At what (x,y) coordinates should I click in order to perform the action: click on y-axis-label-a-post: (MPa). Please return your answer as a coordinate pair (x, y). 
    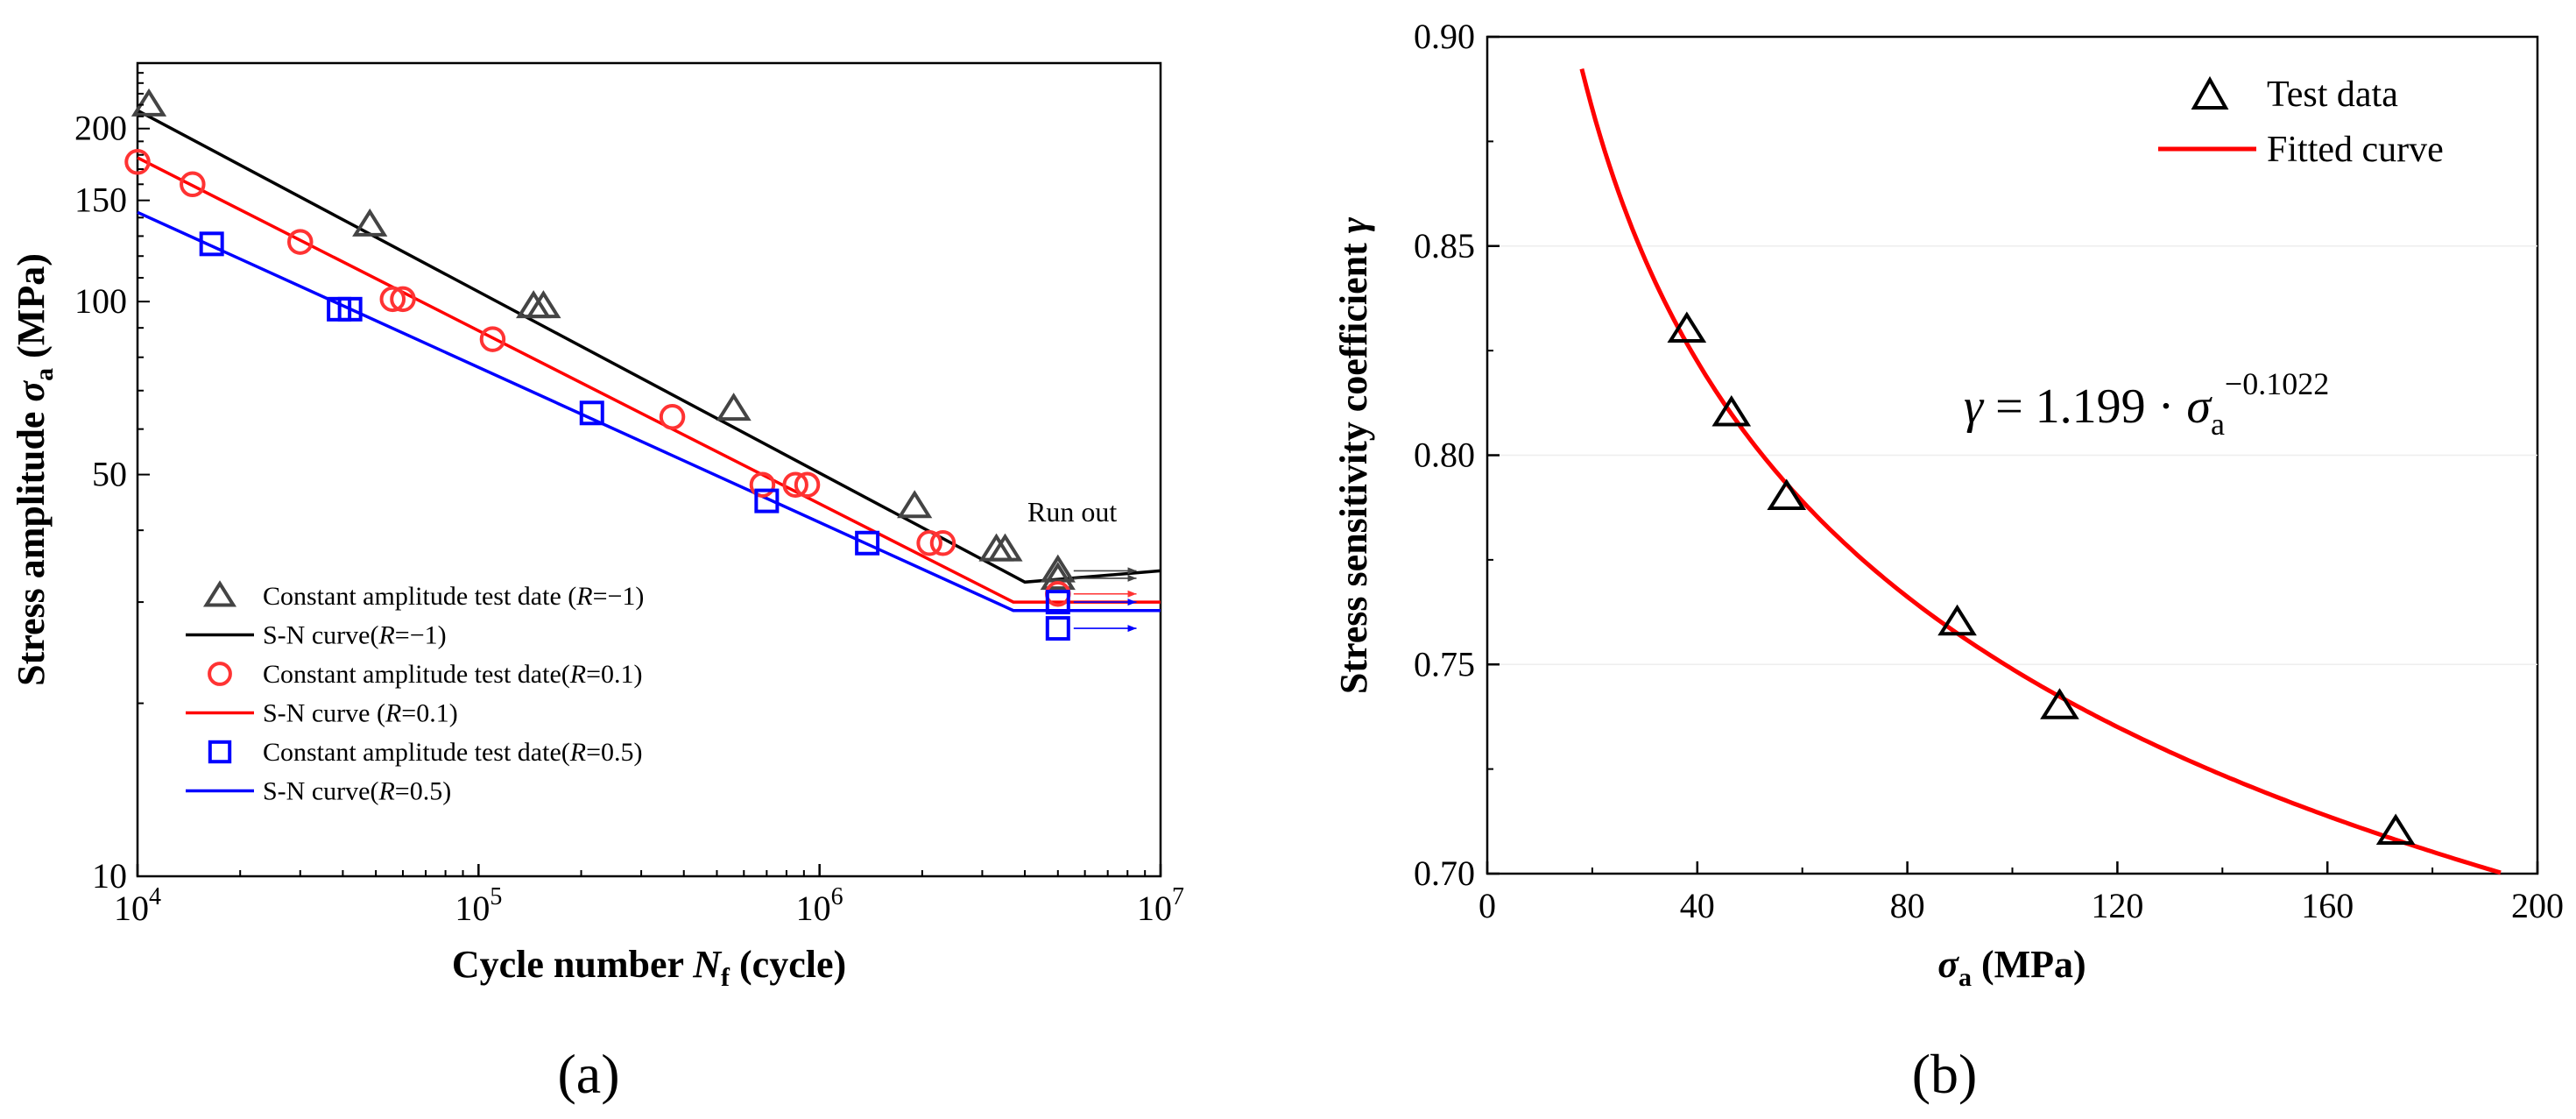
    Looking at the image, I should click on (31, 310).